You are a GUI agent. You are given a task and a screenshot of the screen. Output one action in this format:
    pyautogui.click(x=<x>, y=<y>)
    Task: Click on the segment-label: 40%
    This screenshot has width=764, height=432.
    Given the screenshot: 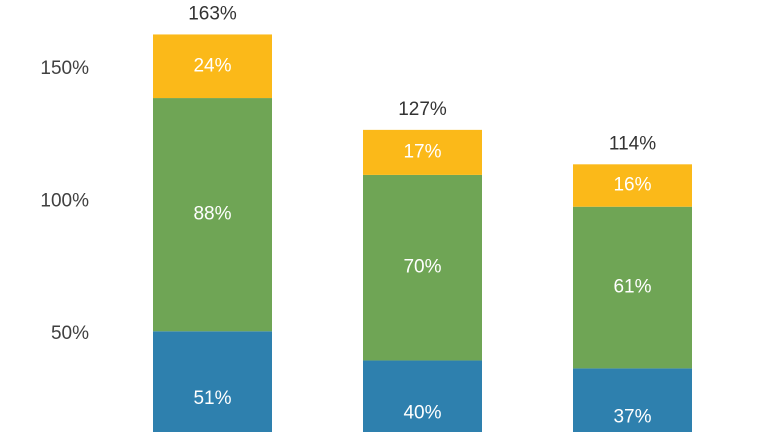 What is the action you would take?
    pyautogui.click(x=422, y=412)
    